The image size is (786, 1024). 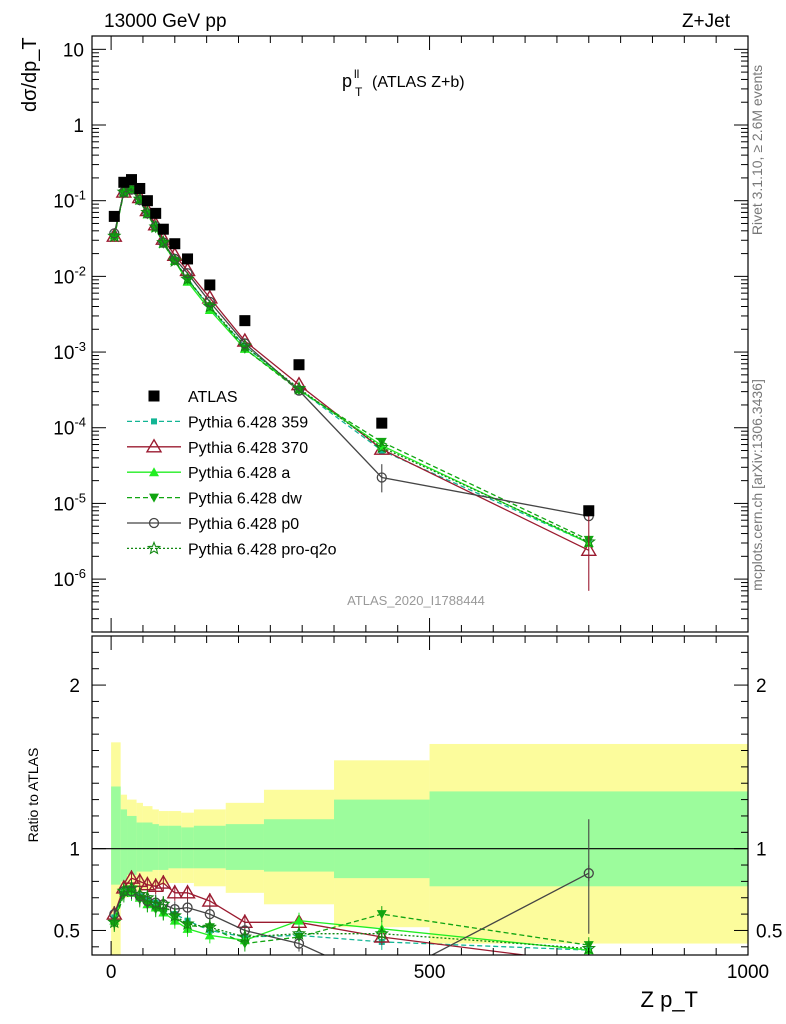 I want to click on y-tick-label: 0.5, so click(x=67, y=931).